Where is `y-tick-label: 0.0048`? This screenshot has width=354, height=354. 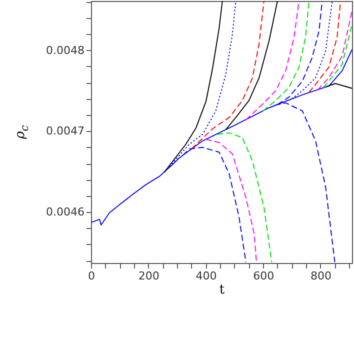
y-tick-label: 0.0048 is located at coordinates (65, 50).